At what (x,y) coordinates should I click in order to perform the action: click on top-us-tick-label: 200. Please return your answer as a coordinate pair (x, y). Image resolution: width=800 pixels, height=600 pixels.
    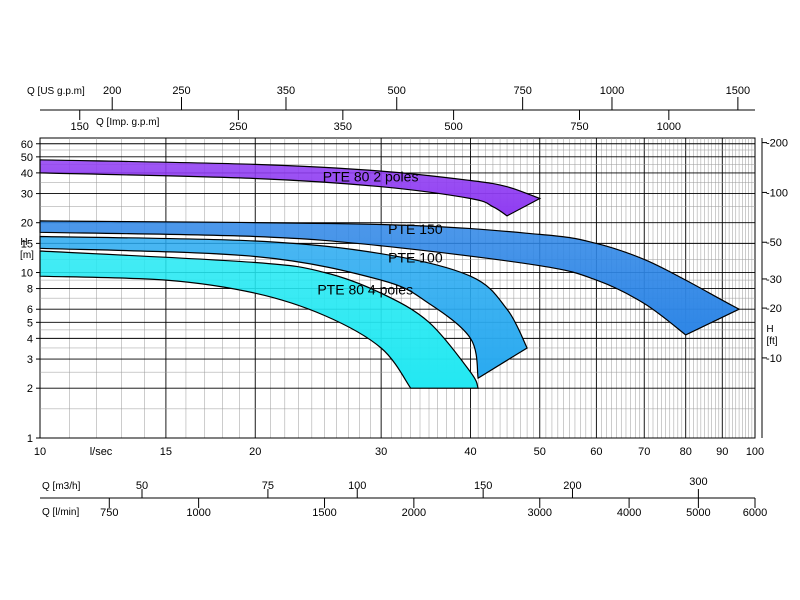
    Looking at the image, I should click on (112, 91).